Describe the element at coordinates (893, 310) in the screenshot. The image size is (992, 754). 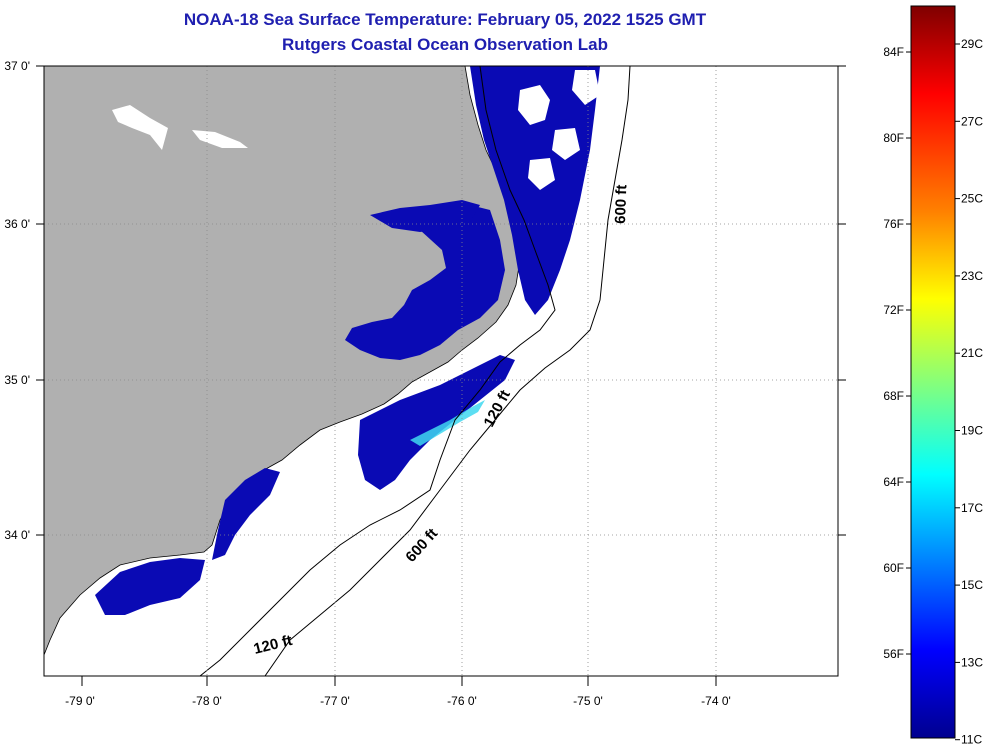
I see `colorbar-fahrenheit-label: 72F` at that location.